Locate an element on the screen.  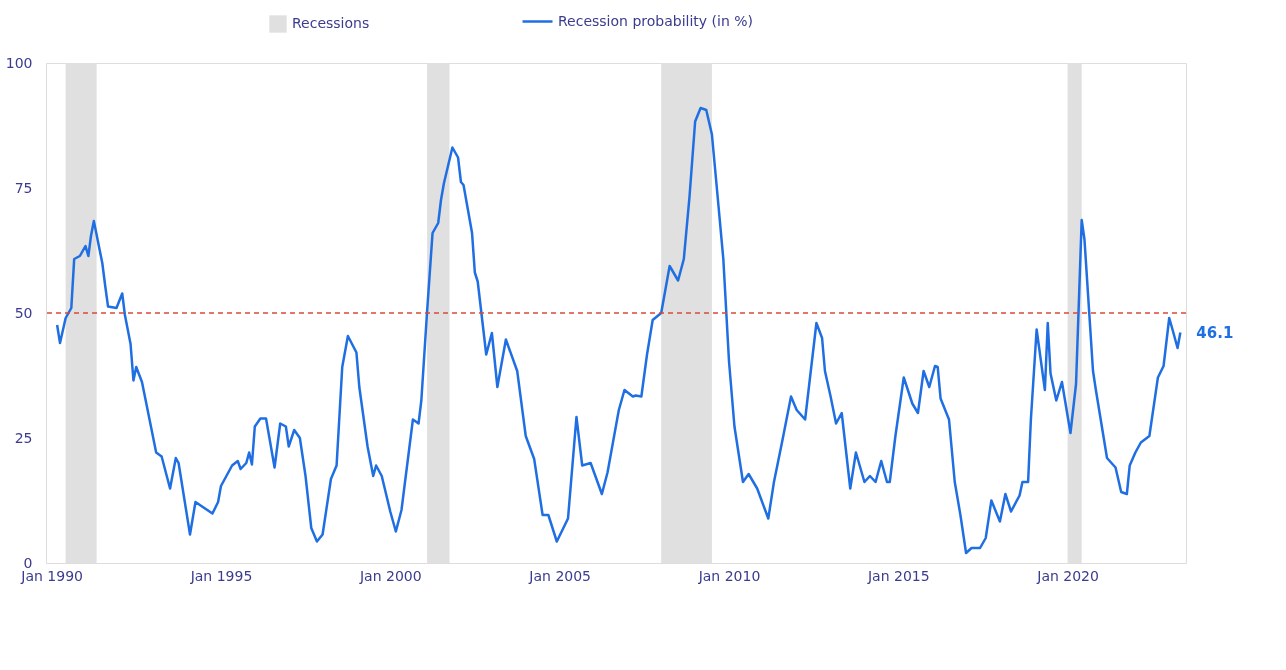
annotation: 46.1 is located at coordinates (1215, 332).